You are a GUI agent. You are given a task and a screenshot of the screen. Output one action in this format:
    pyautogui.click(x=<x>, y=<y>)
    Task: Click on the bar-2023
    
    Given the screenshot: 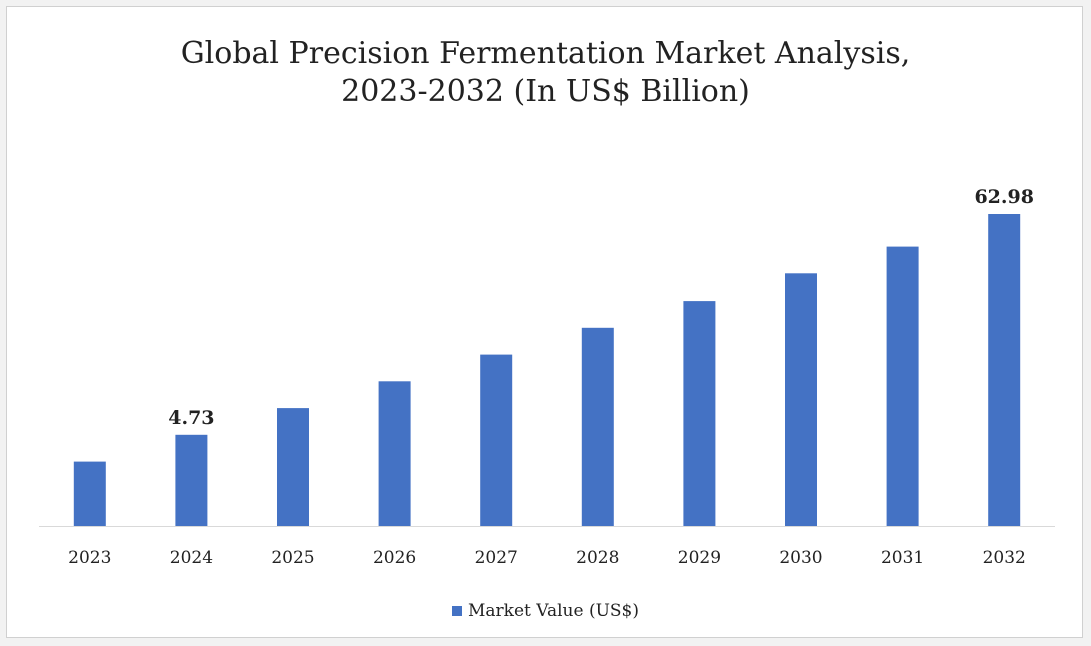 What is the action you would take?
    pyautogui.click(x=89, y=493)
    